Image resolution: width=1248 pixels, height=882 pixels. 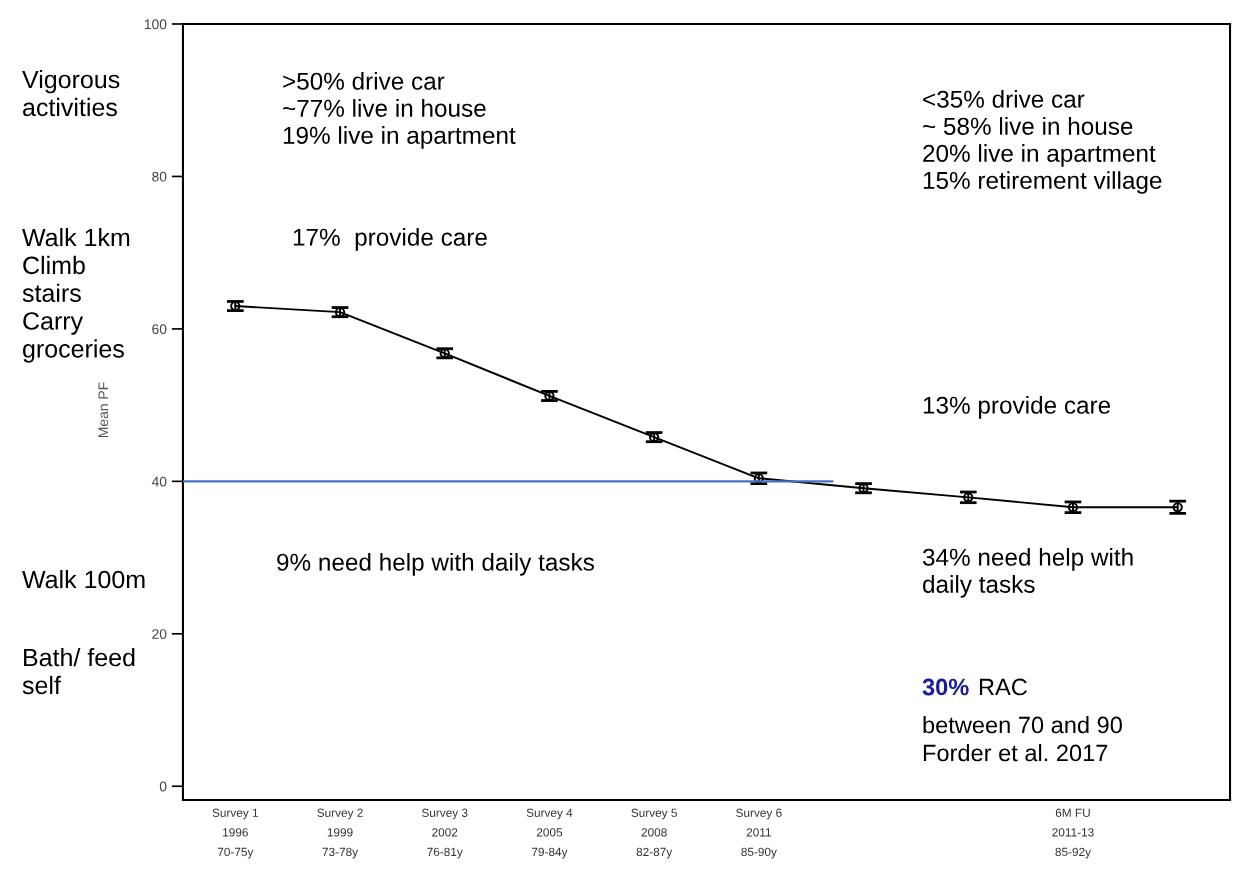 What do you see at coordinates (1022, 739) in the screenshot?
I see `annotation: between 70 and 90 Forder et al. 2017` at bounding box center [1022, 739].